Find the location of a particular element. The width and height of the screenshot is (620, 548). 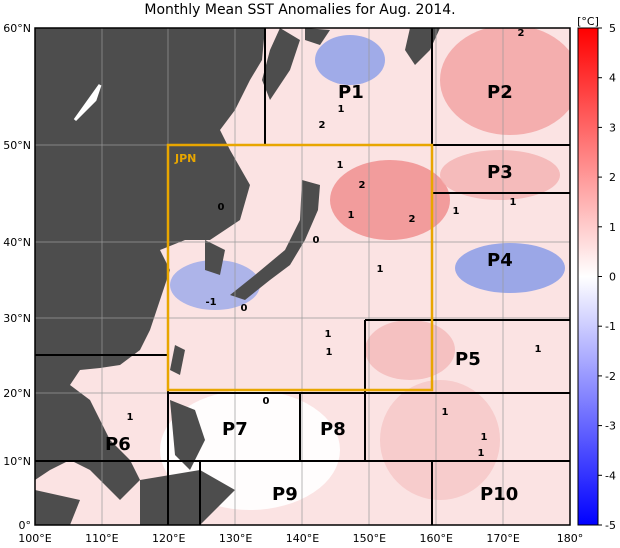

area-label: P2 is located at coordinates (500, 92).